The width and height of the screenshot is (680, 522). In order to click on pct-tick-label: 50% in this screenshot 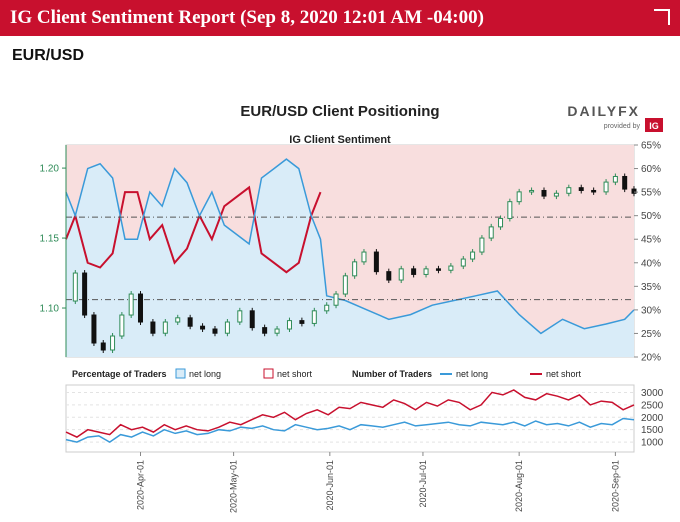, I will do `click(651, 216)`.